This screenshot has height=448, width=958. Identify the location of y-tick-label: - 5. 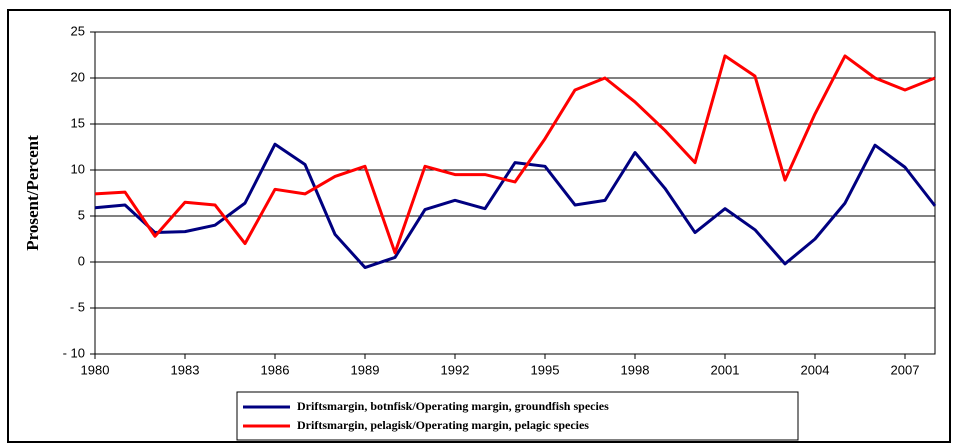
(77, 306).